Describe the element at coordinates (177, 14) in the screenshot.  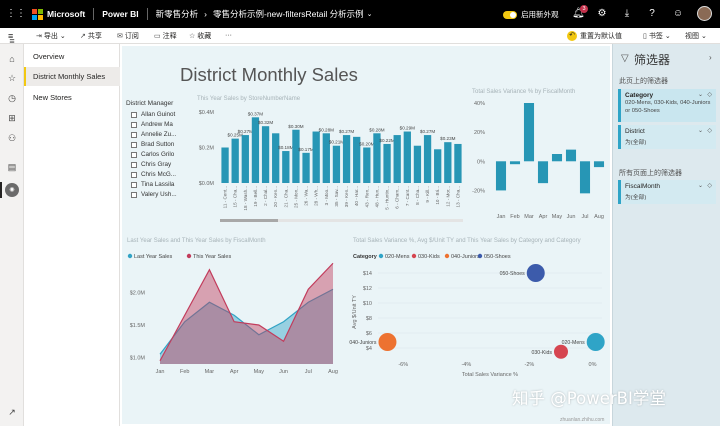
I see `workspace-link: 新零售分析` at that location.